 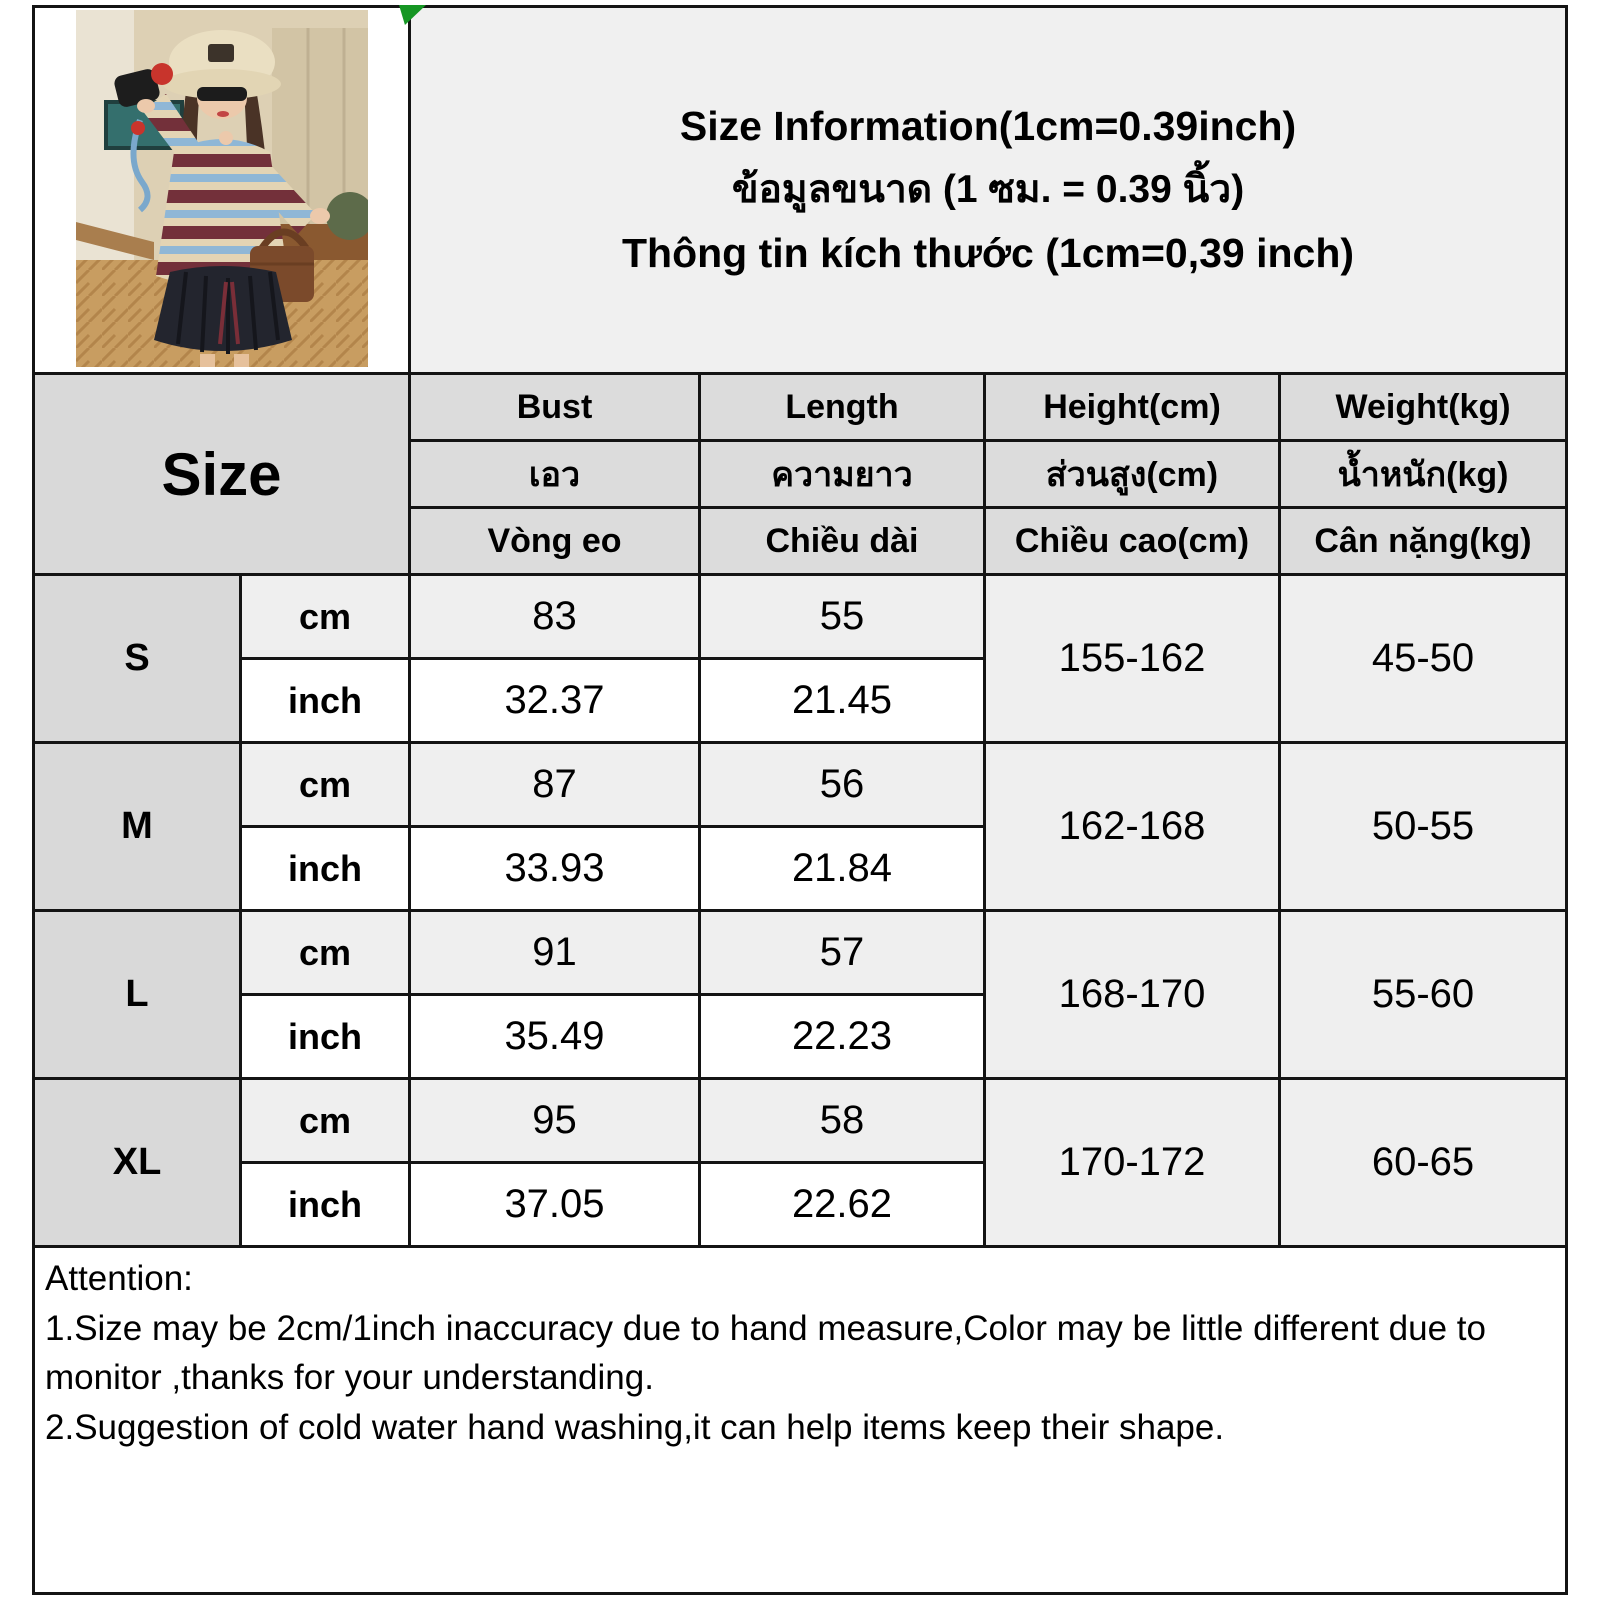 I want to click on row-xl-cm: XL cm 95 58 170-172 60-65, so click(x=800, y=1162).